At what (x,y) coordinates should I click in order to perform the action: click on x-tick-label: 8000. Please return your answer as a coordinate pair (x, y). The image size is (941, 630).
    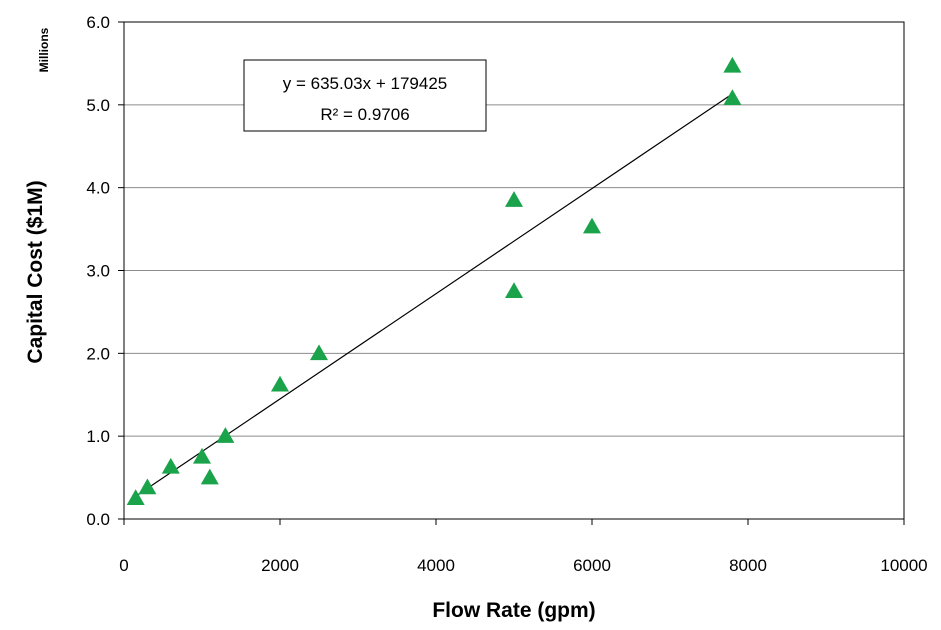
    Looking at the image, I should click on (748, 565).